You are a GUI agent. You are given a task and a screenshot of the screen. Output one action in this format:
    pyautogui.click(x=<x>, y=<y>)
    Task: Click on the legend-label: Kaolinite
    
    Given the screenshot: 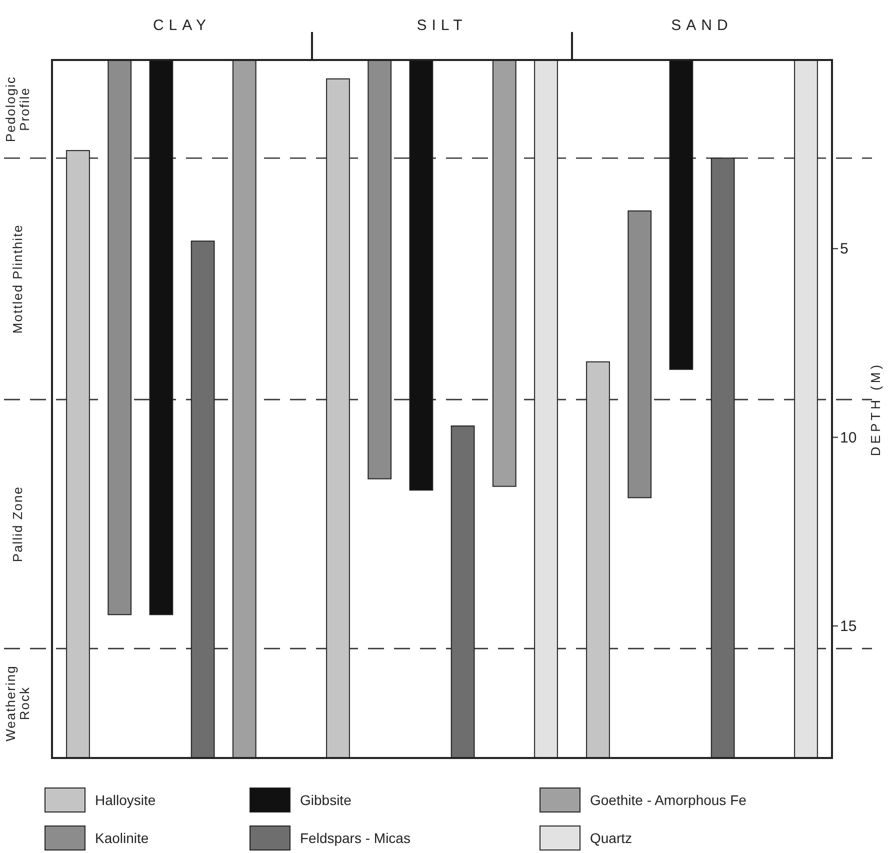 What is the action you would take?
    pyautogui.click(x=122, y=838)
    